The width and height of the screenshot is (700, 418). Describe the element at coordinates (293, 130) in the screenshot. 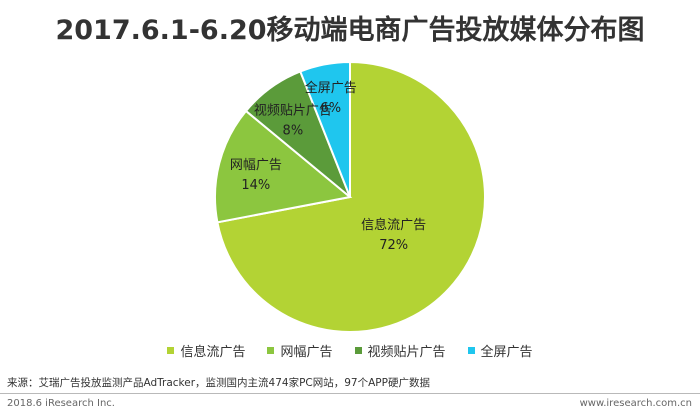

I see `slice-value-label: 8%` at that location.